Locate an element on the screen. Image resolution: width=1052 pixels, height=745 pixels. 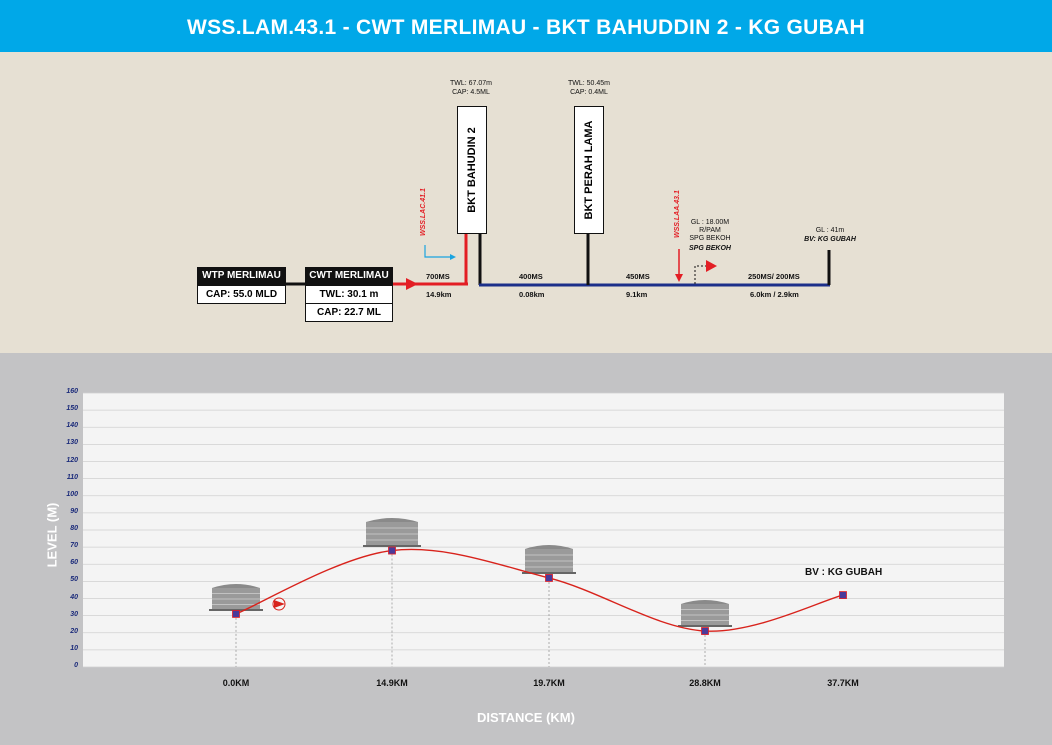
y-tick-label: 70 is located at coordinates (74, 546).